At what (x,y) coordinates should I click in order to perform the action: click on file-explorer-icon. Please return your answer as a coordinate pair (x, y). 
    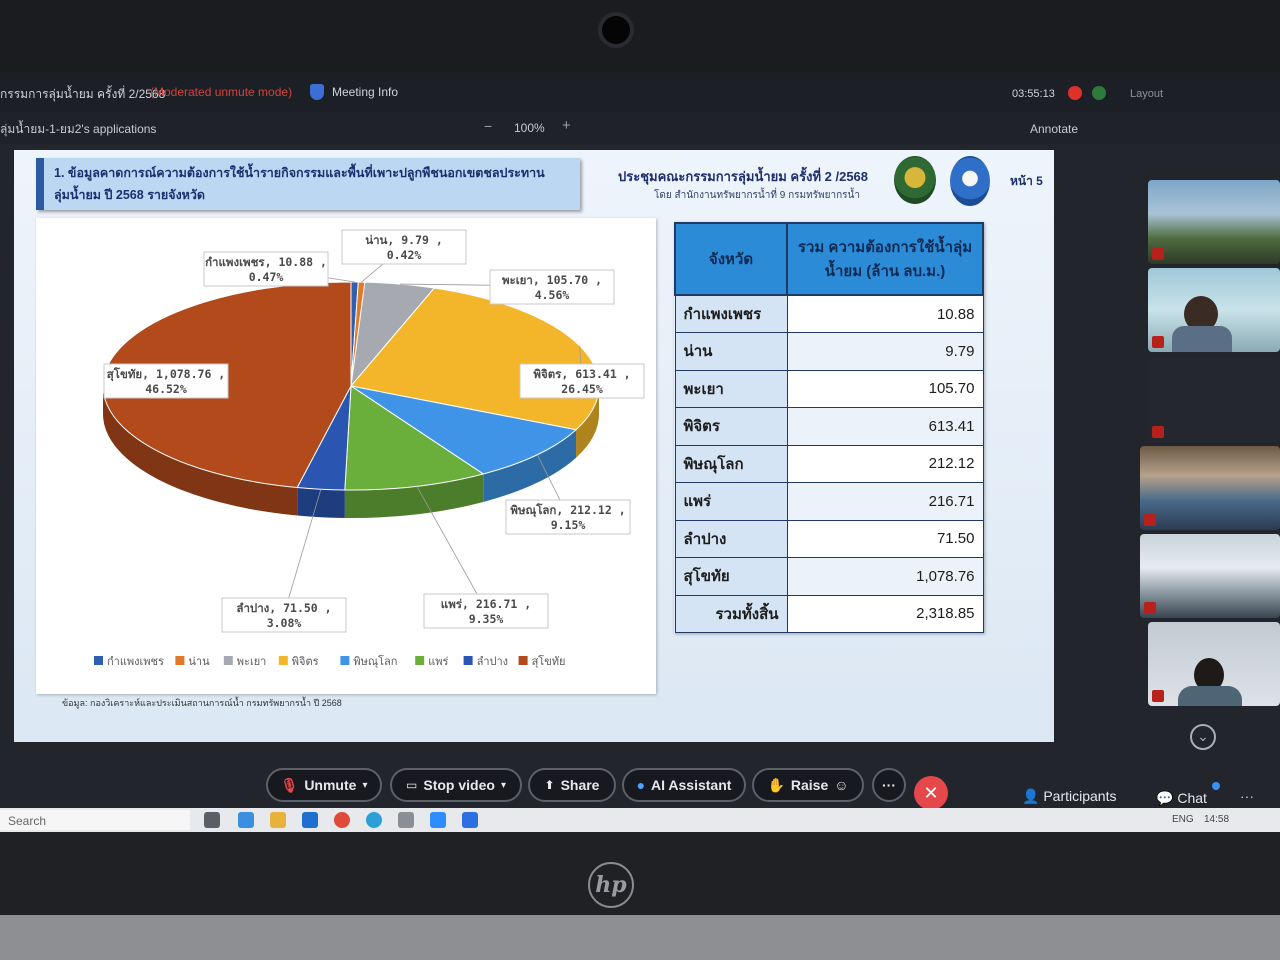
    Looking at the image, I should click on (278, 820).